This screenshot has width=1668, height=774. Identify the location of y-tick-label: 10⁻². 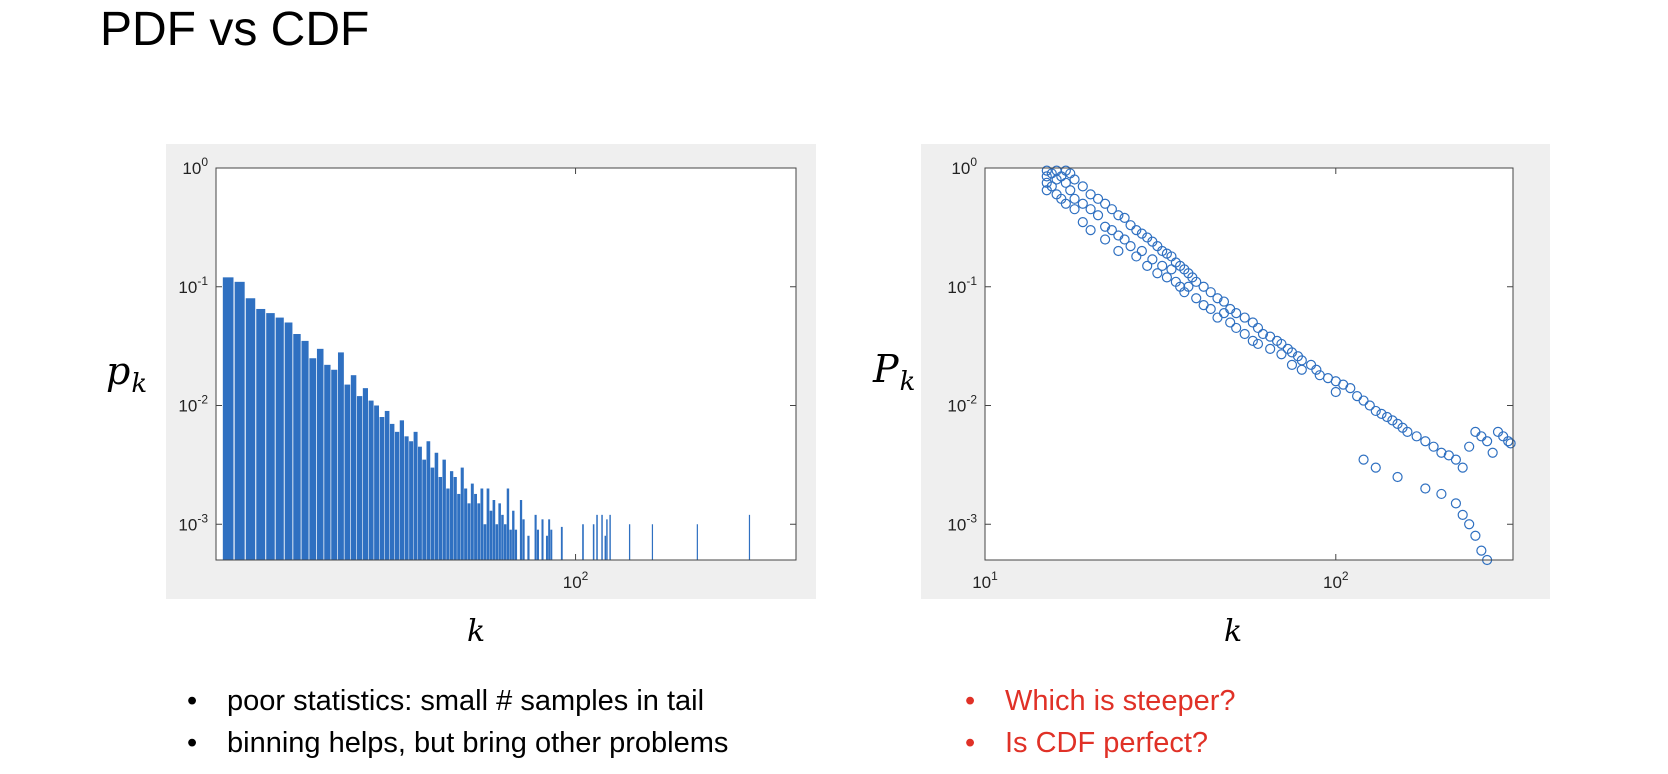
(962, 404).